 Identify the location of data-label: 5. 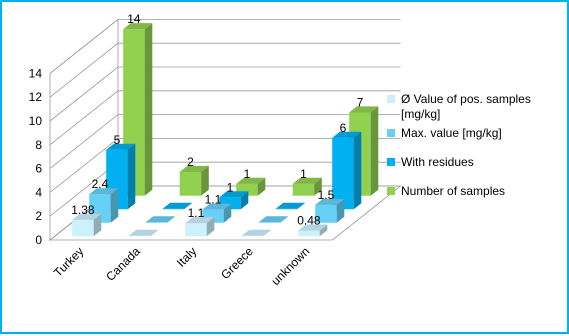
(117, 140).